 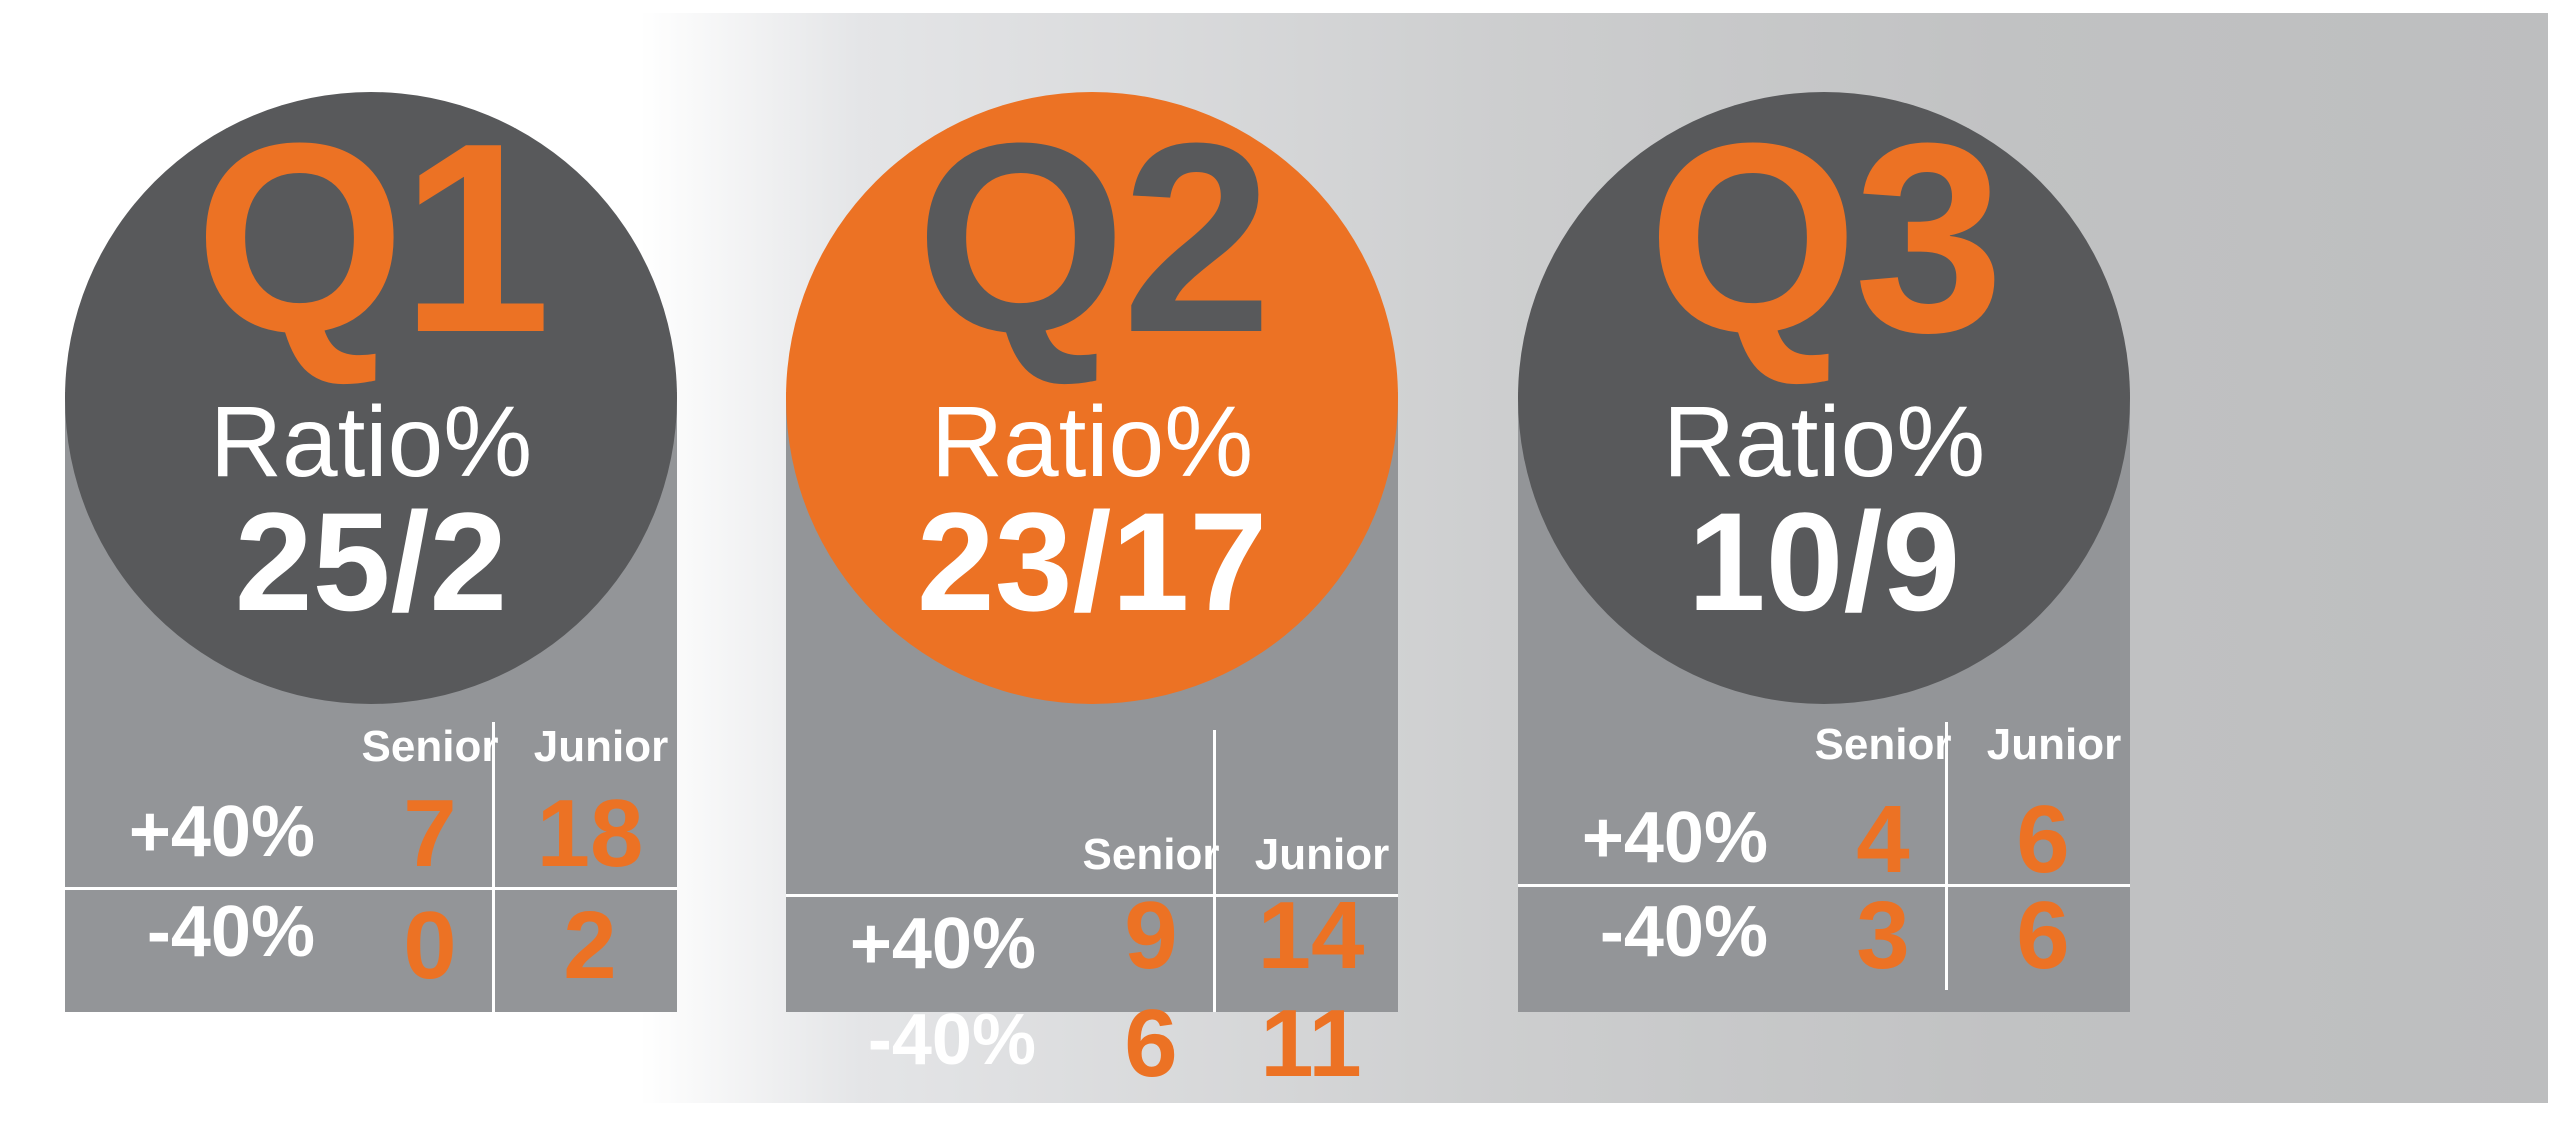 What do you see at coordinates (1311, 1043) in the screenshot?
I see `junior-minus-40-value: 11` at bounding box center [1311, 1043].